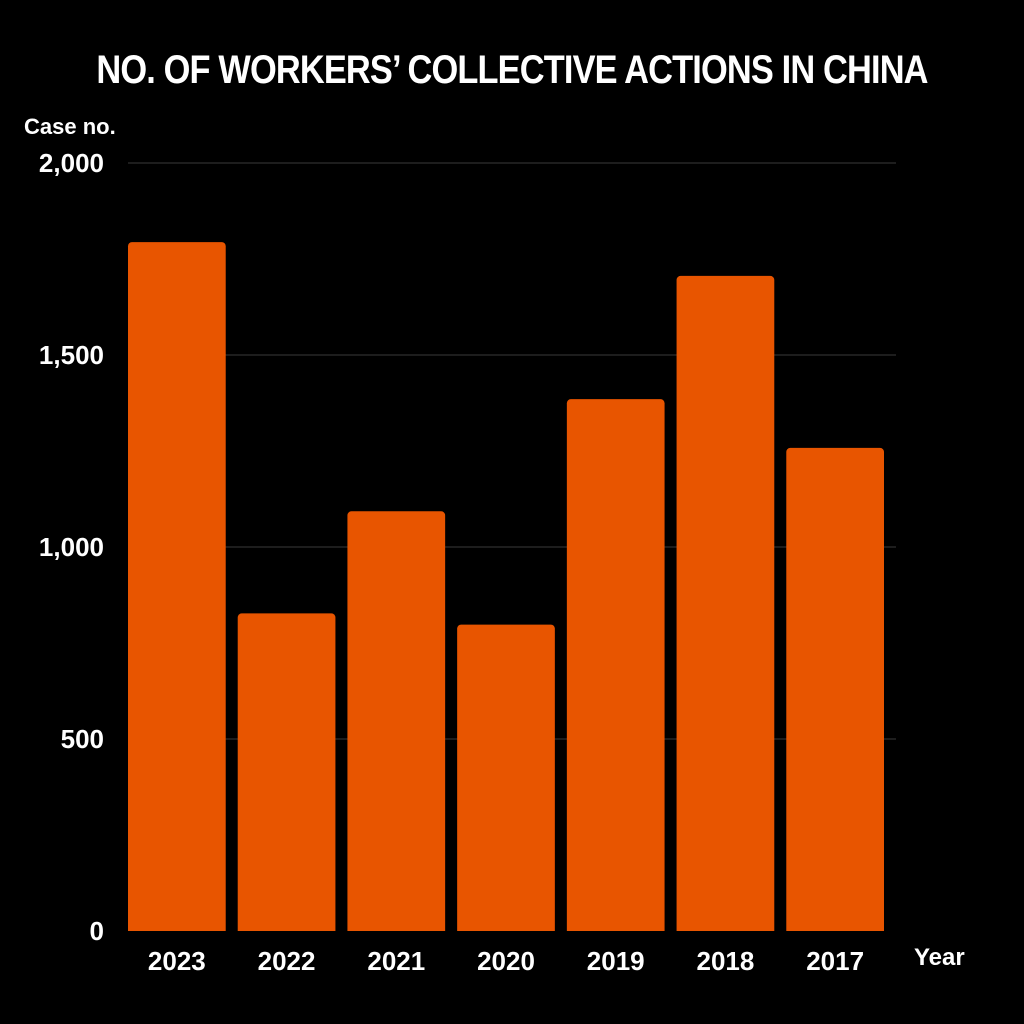 The height and width of the screenshot is (1024, 1024). What do you see at coordinates (71, 355) in the screenshot?
I see `y-tick-label: 1,500` at bounding box center [71, 355].